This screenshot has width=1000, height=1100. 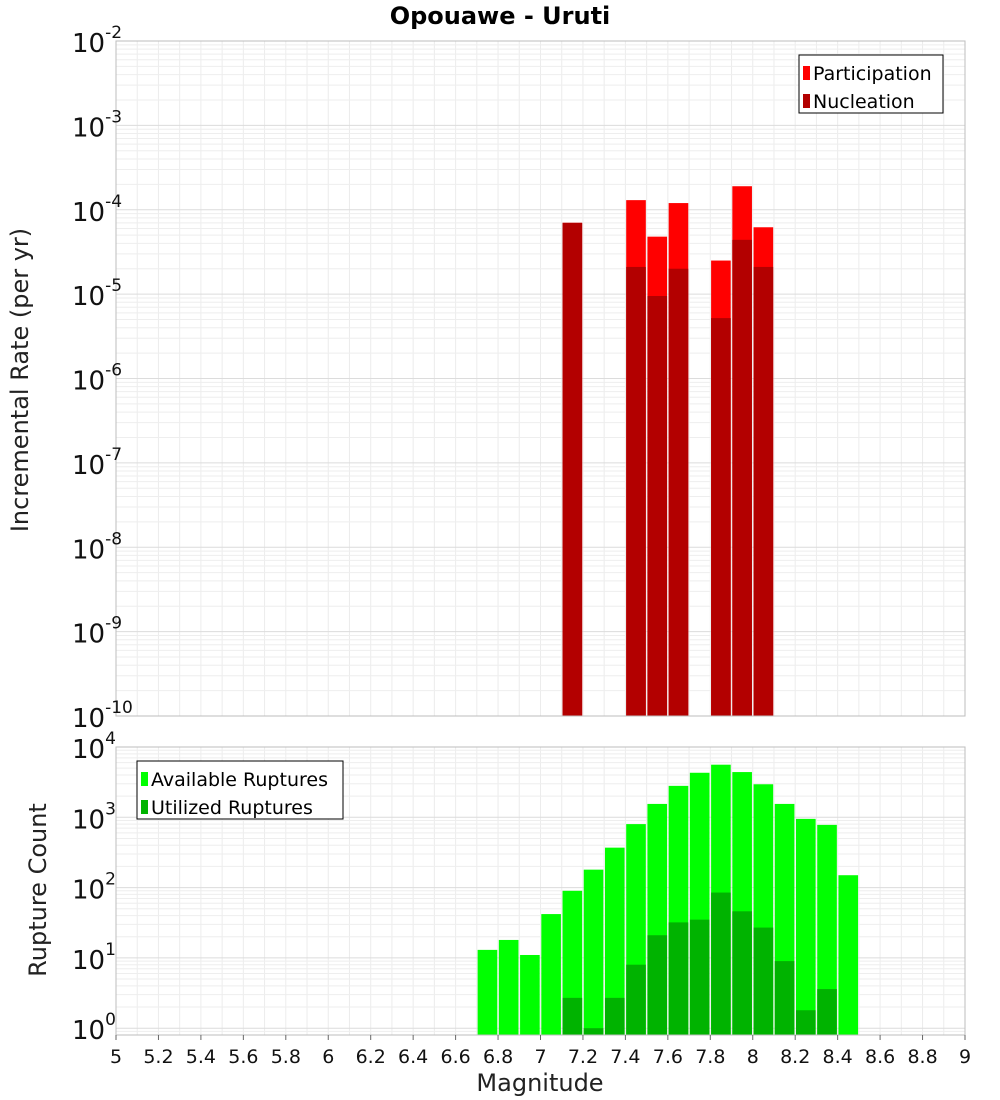 I want to click on bottom-y-tick-label: 10², so click(x=94, y=888).